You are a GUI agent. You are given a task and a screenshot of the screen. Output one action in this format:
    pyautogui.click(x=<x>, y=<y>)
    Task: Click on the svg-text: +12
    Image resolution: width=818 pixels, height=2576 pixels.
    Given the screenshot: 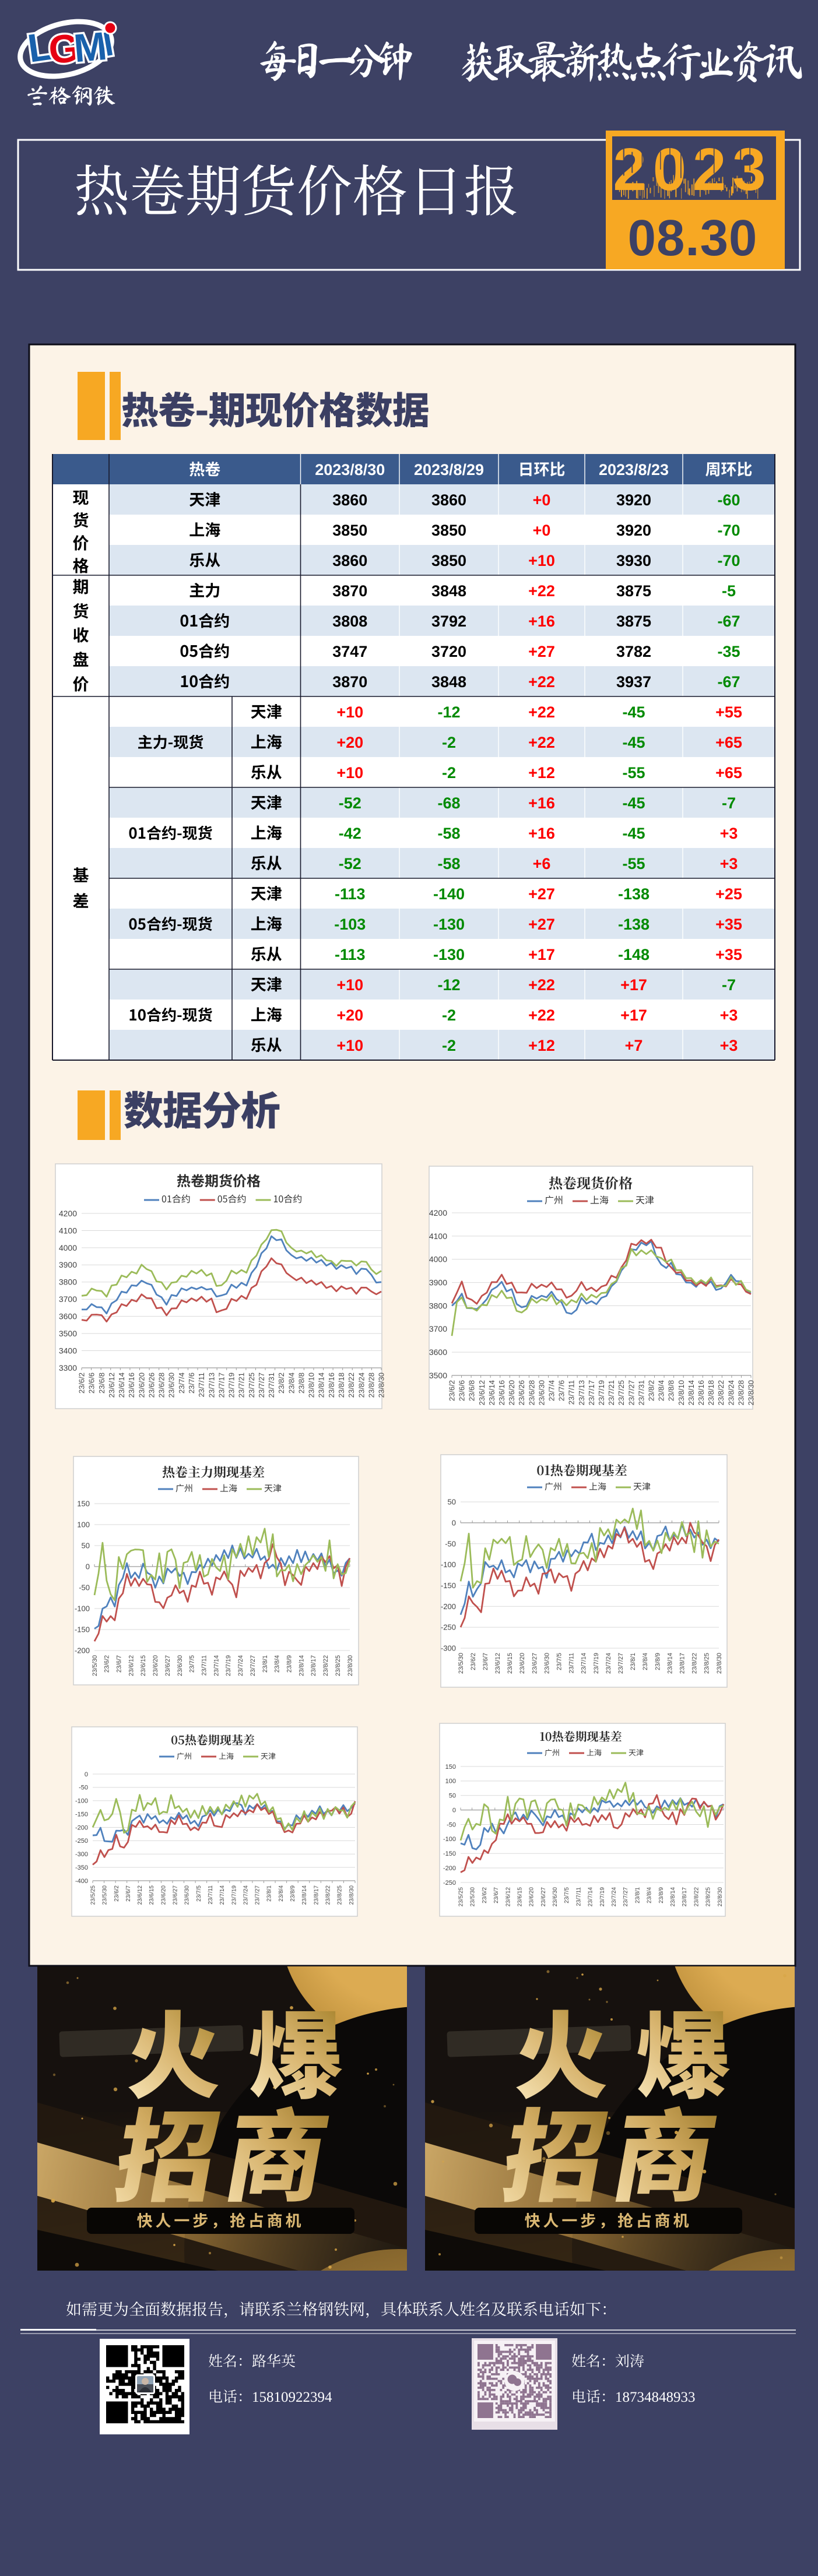 What is the action you would take?
    pyautogui.click(x=541, y=773)
    